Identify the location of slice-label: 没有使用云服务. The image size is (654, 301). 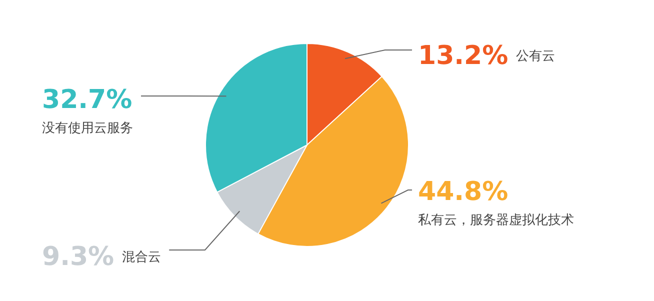
(87, 128).